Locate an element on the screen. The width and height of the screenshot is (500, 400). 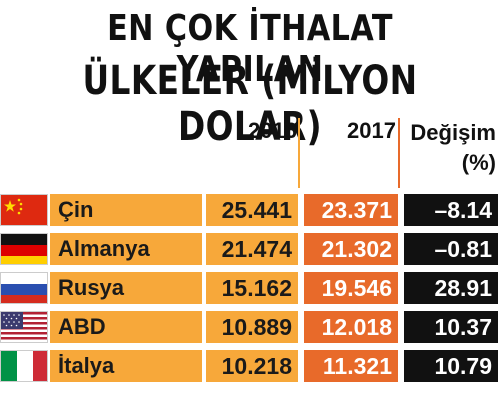
germany-flag-icon is located at coordinates (24, 249).